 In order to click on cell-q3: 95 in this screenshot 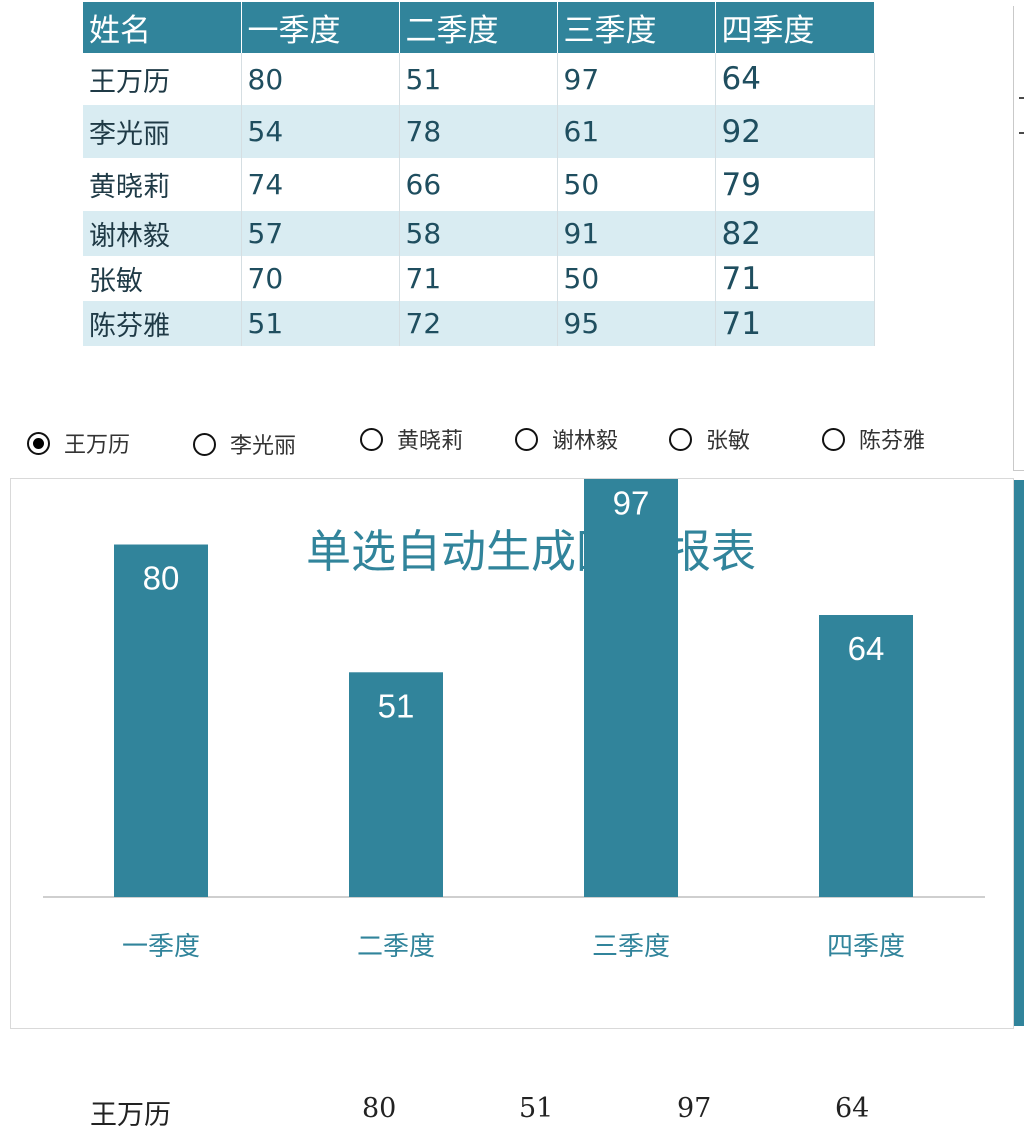, I will do `click(636, 323)`.